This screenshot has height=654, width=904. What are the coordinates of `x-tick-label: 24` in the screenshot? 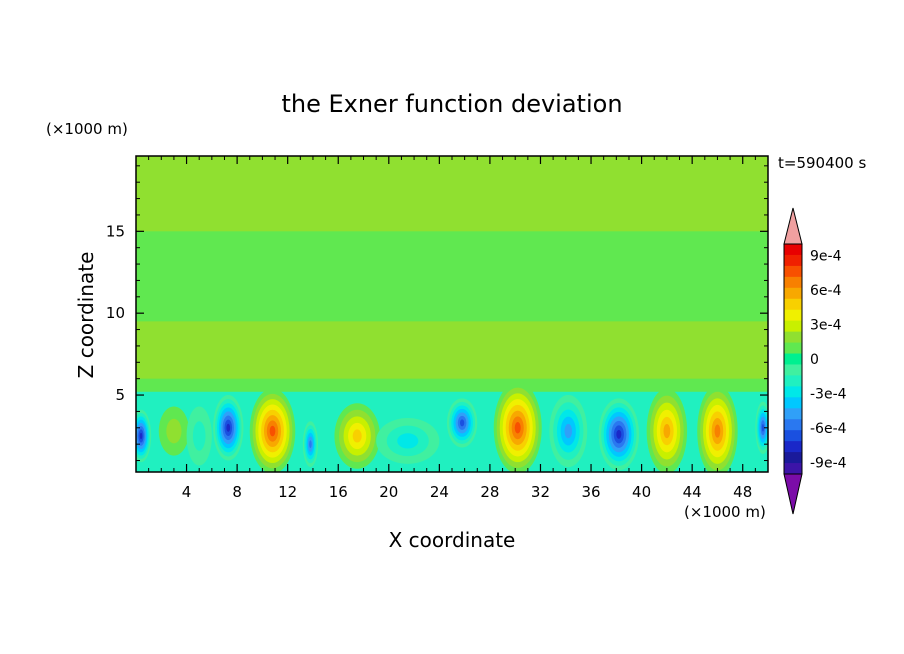 It's located at (439, 492).